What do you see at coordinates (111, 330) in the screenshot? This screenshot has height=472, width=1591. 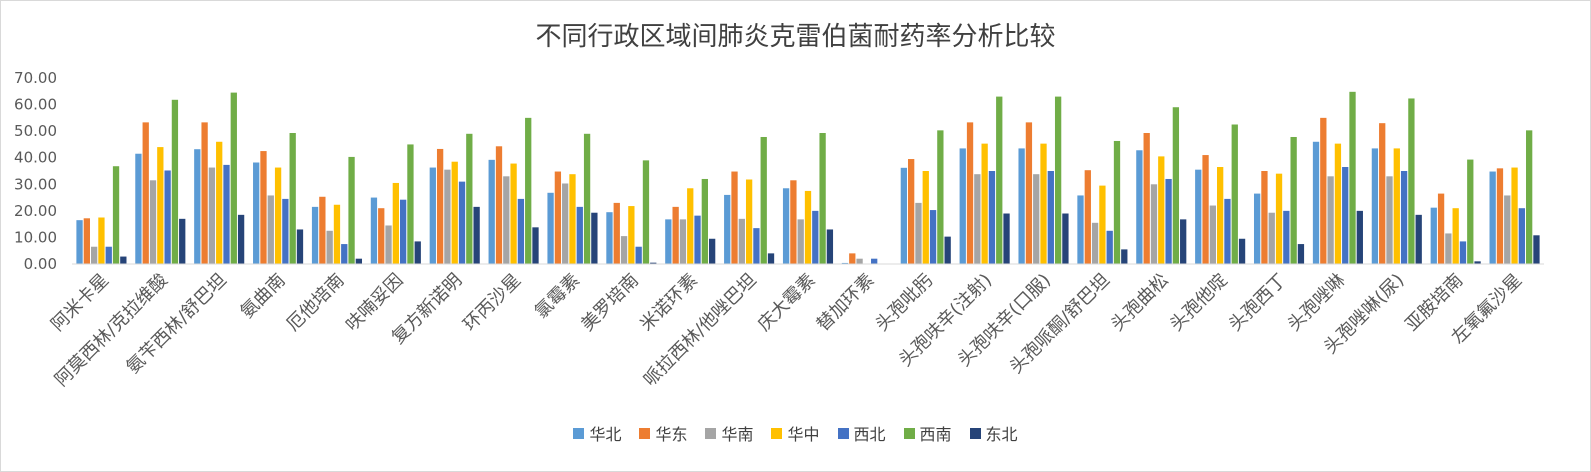 I see `x-tick-label: 阿莫西林/克拉维酸` at bounding box center [111, 330].